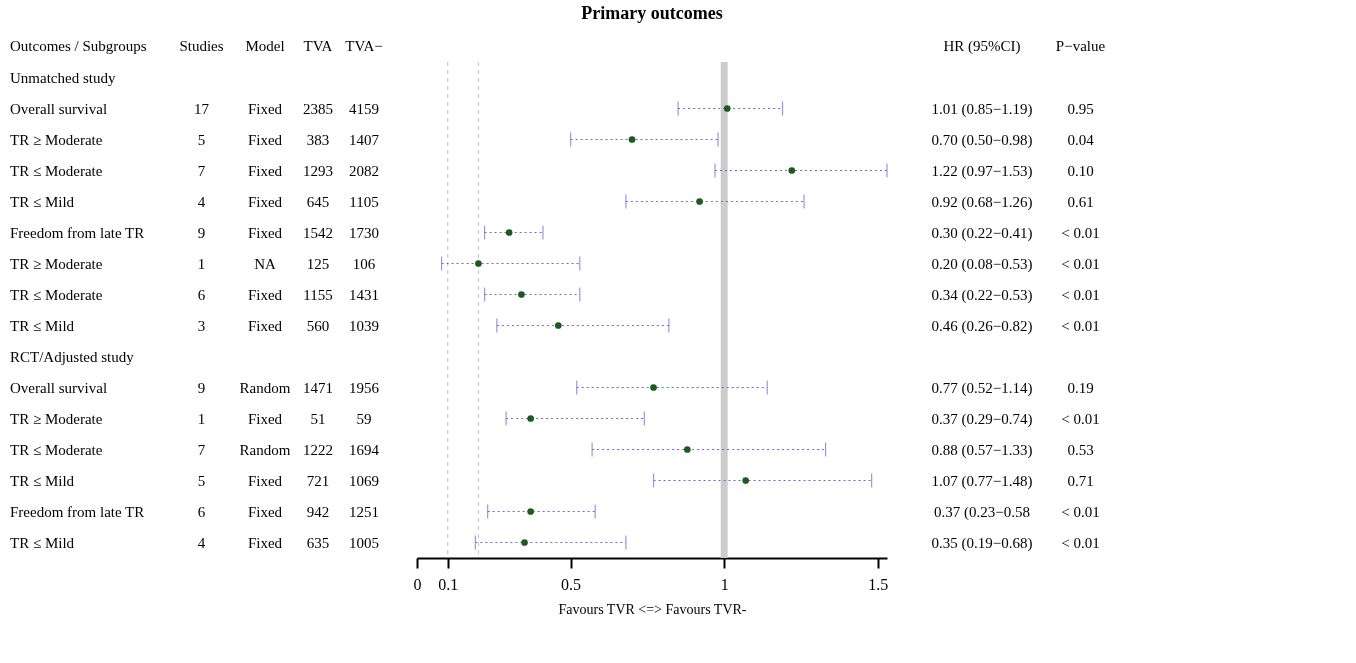  What do you see at coordinates (1080, 449) in the screenshot?
I see `text: 0.53` at bounding box center [1080, 449].